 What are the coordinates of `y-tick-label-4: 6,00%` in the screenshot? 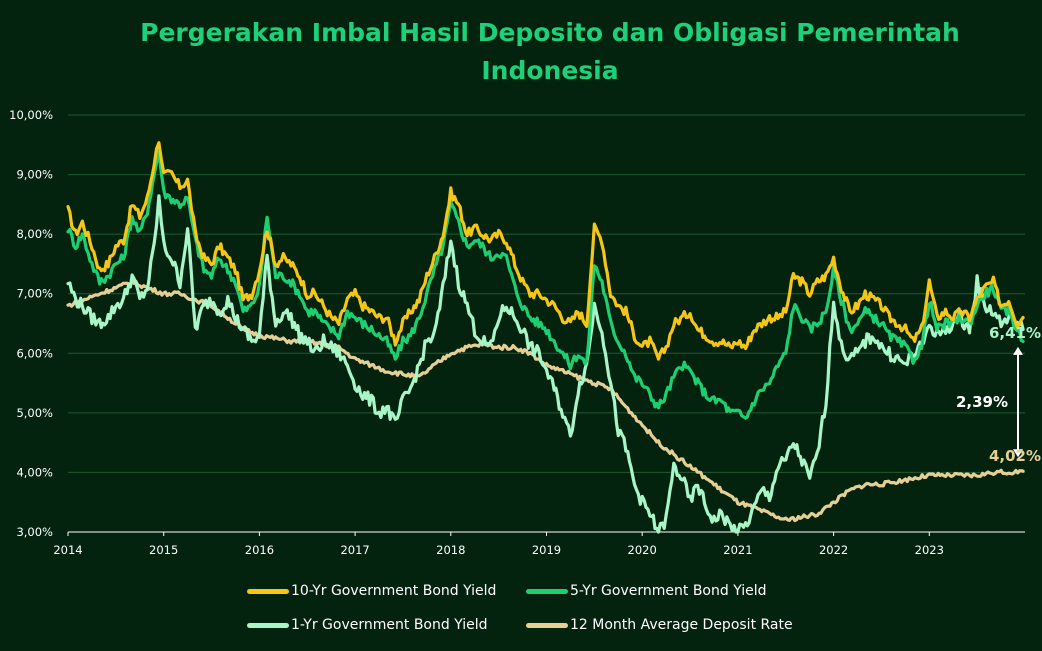 It's located at (34, 353).